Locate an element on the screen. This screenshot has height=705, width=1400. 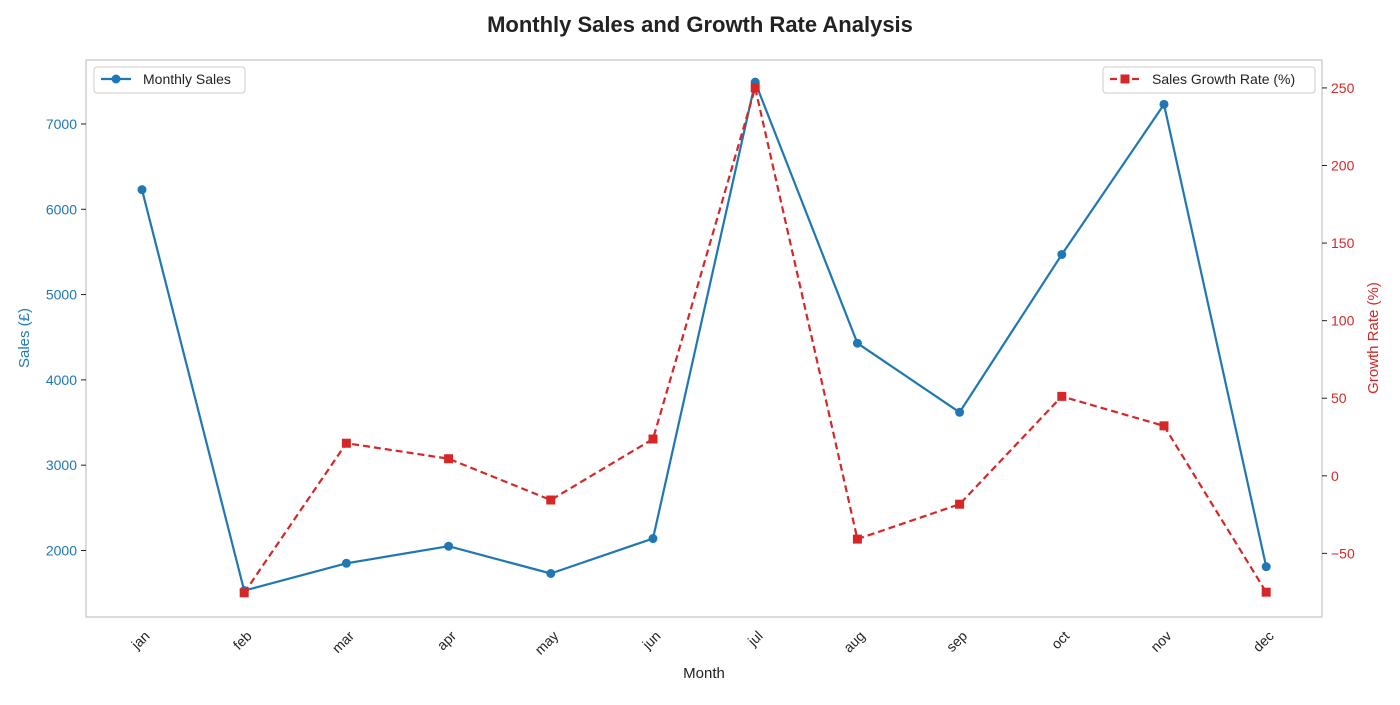
monthly-sales-marker-apr is located at coordinates (449, 546).